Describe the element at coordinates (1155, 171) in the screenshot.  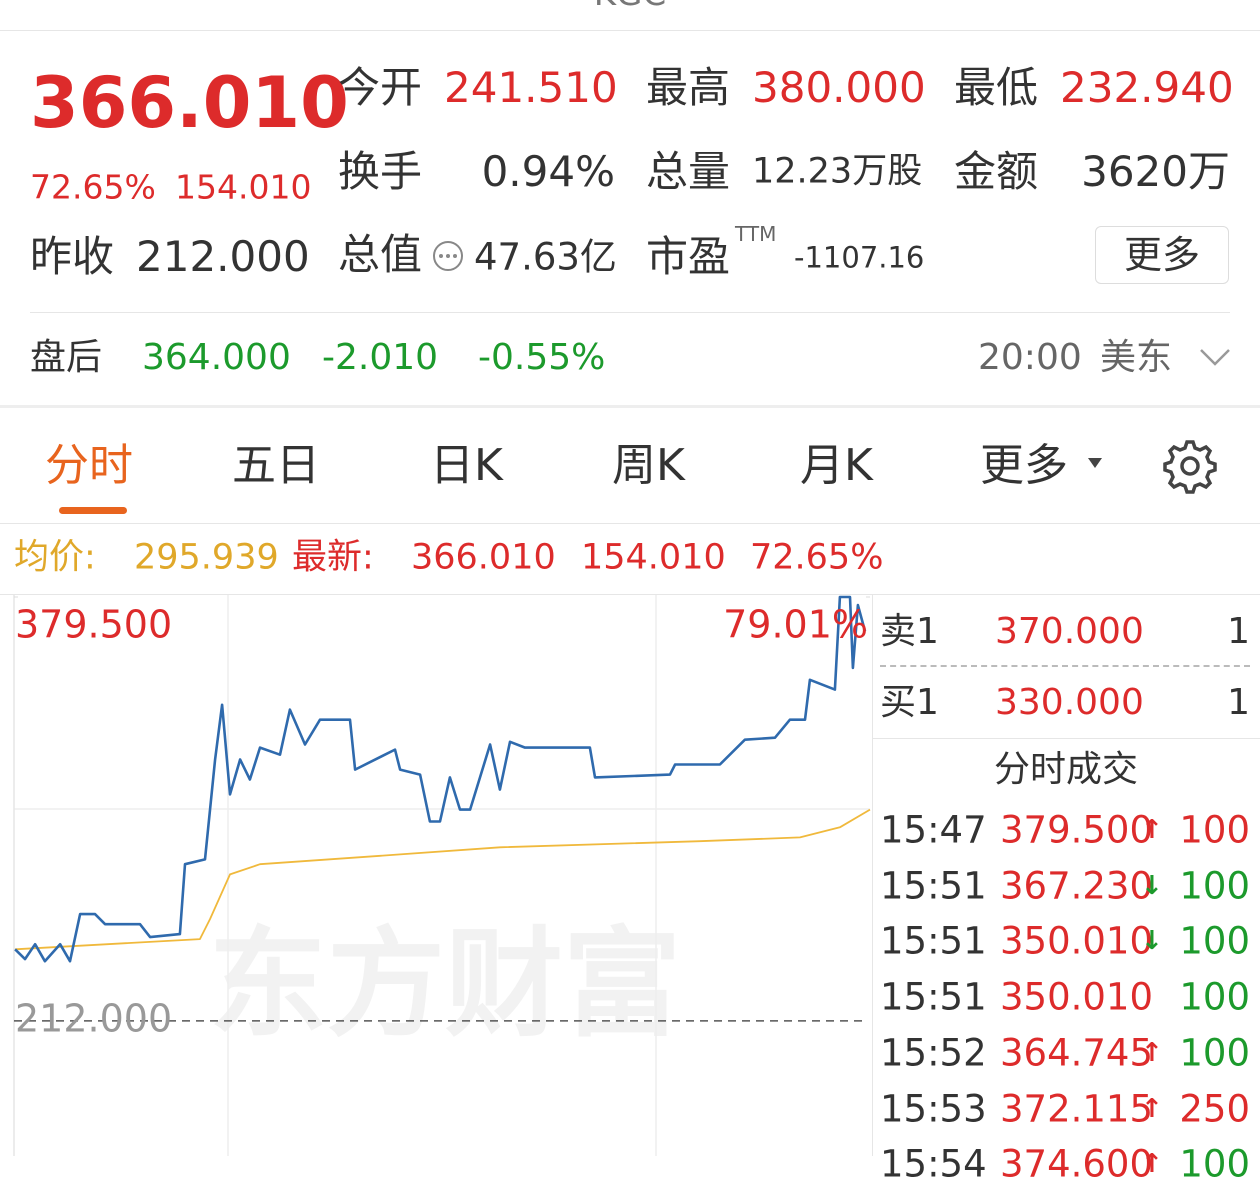
I see `field-value: 3620万` at that location.